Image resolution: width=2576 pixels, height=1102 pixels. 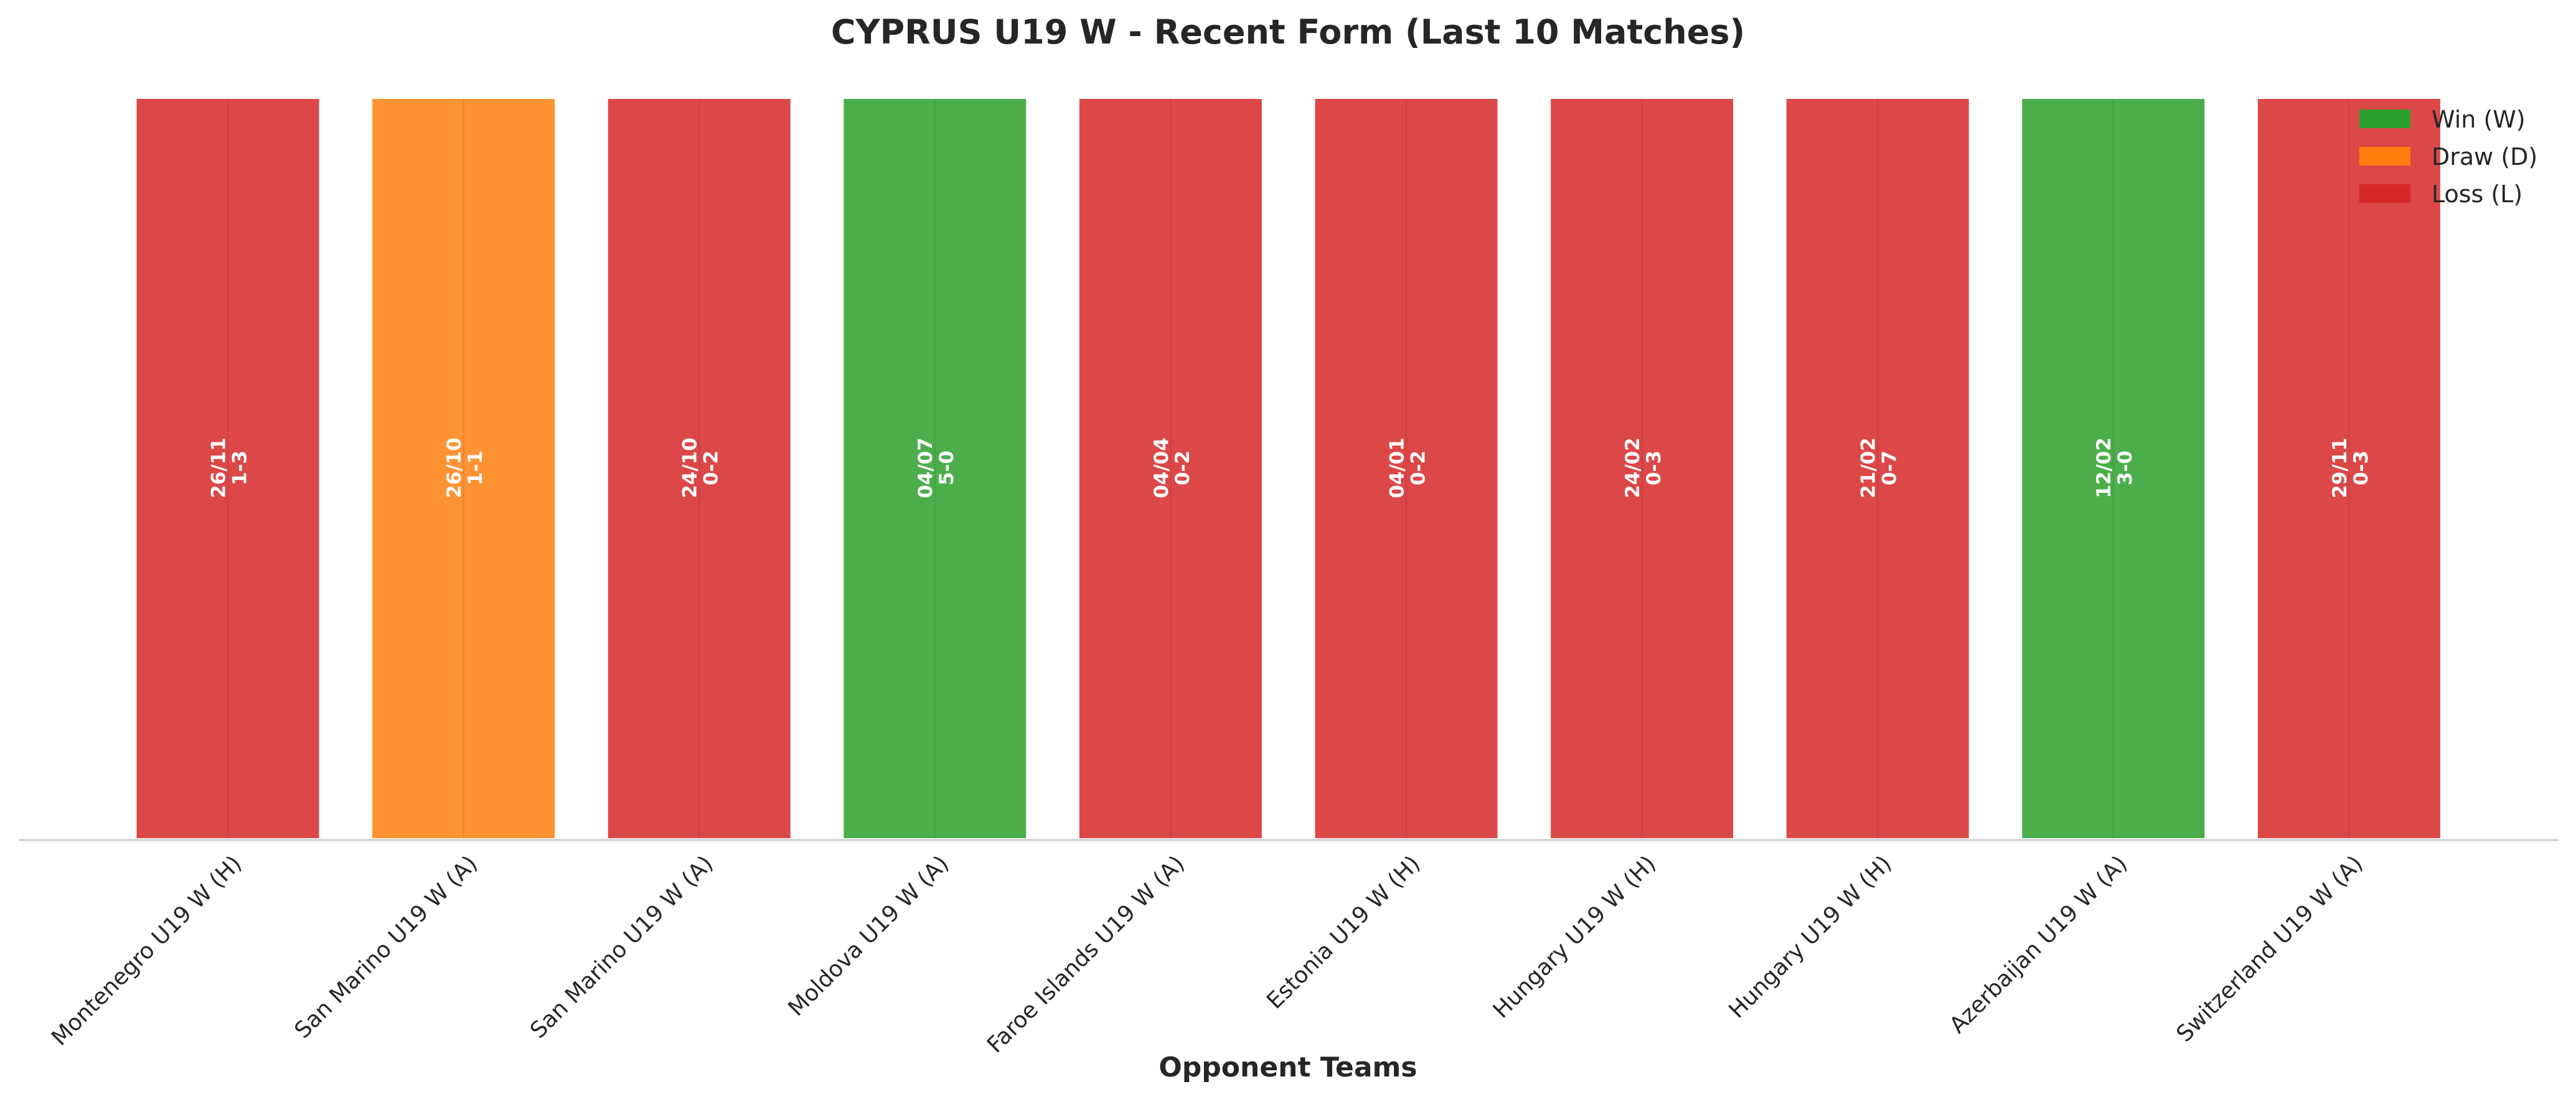 What do you see at coordinates (869, 936) in the screenshot?
I see `x-tick-label-4: Moldova U19 W (A)` at bounding box center [869, 936].